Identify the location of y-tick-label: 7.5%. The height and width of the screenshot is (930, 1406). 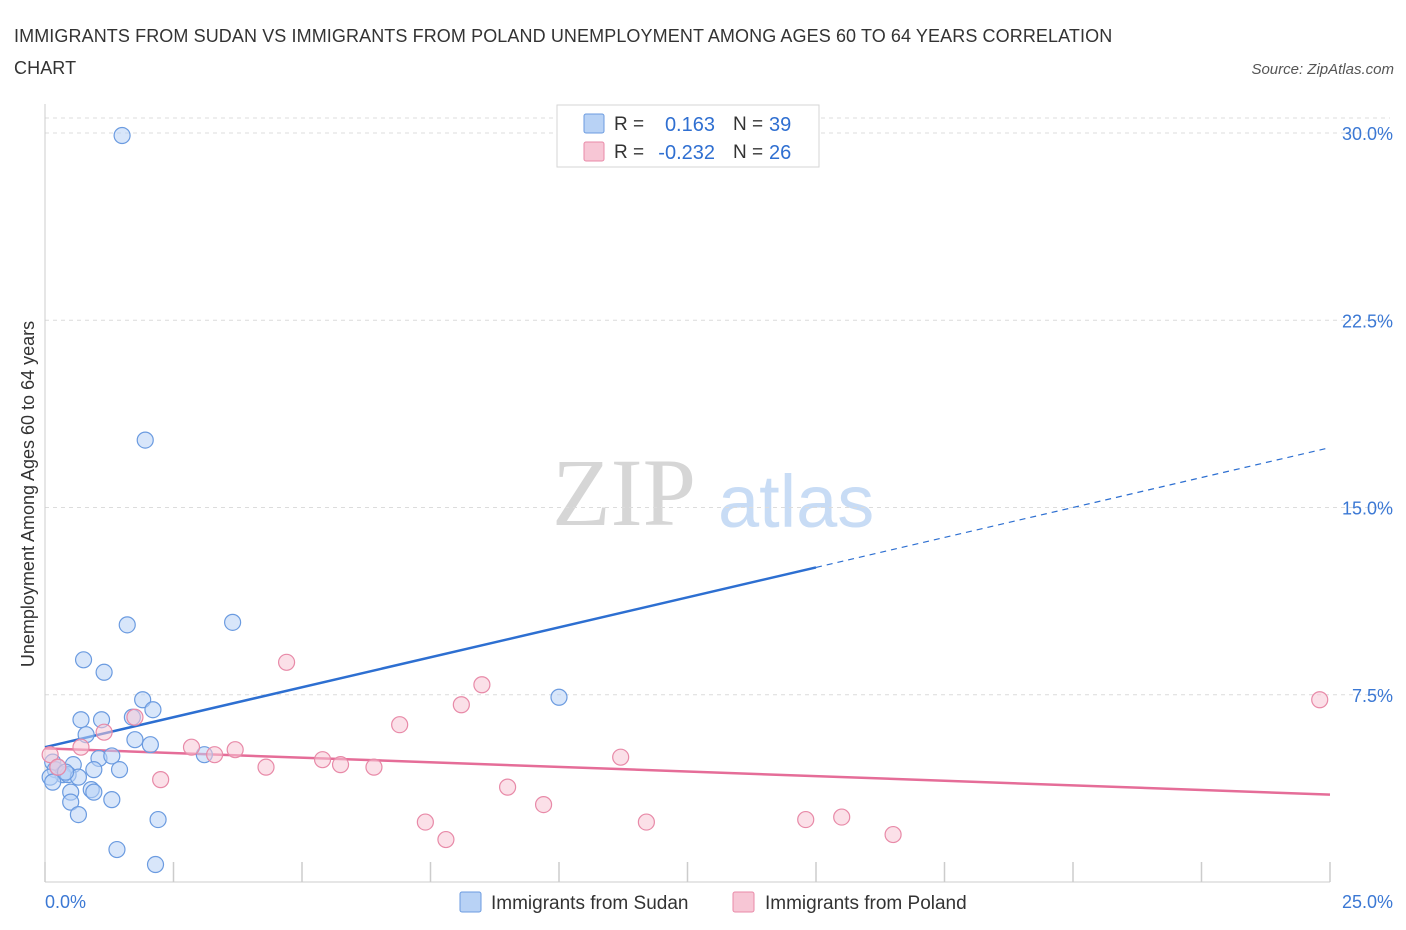
(1372, 696).